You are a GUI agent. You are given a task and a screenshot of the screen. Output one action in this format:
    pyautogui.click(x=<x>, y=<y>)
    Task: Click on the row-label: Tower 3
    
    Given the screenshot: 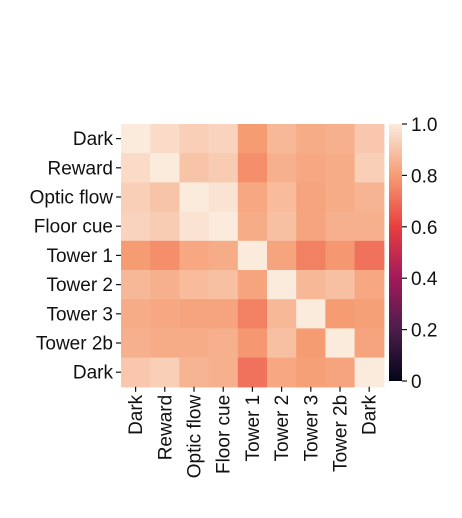 What is the action you would take?
    pyautogui.click(x=79, y=314)
    